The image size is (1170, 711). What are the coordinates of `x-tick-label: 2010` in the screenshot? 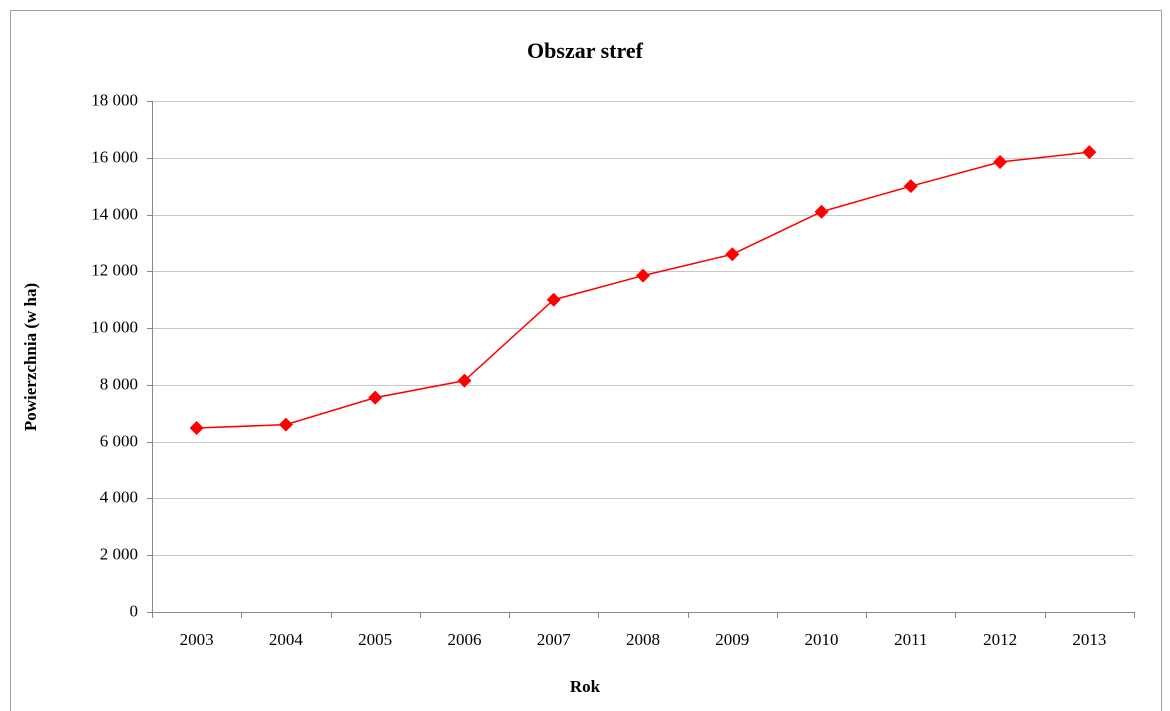 It's located at (822, 639).